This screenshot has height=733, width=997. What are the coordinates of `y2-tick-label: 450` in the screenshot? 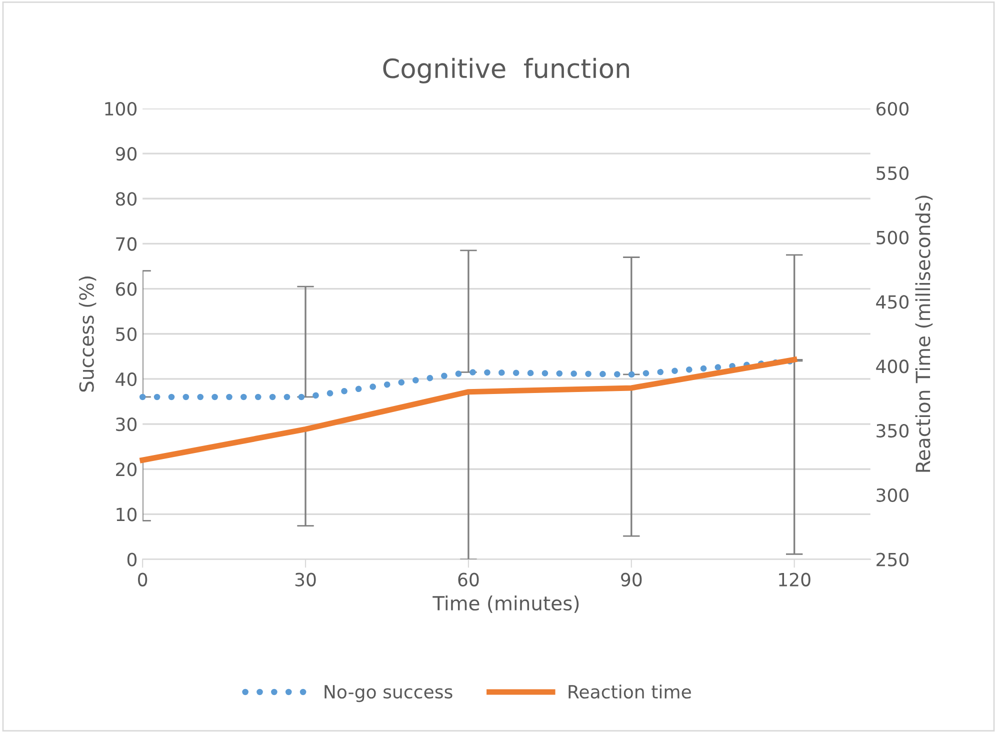 It's located at (892, 302).